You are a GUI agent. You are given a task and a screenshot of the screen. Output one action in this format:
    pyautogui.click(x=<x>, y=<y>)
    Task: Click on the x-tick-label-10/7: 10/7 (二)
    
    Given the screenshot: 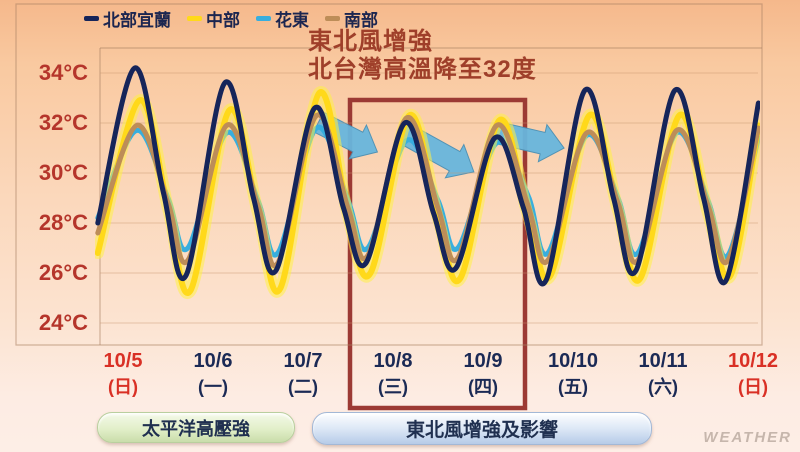 What is the action you would take?
    pyautogui.click(x=303, y=374)
    